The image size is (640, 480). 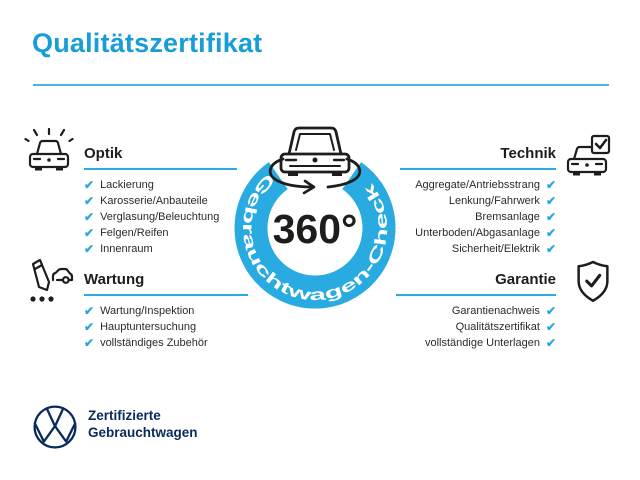 What do you see at coordinates (143, 424) in the screenshot?
I see `footer-brand-text: Zertifizierte Gebrauchtwagen` at bounding box center [143, 424].